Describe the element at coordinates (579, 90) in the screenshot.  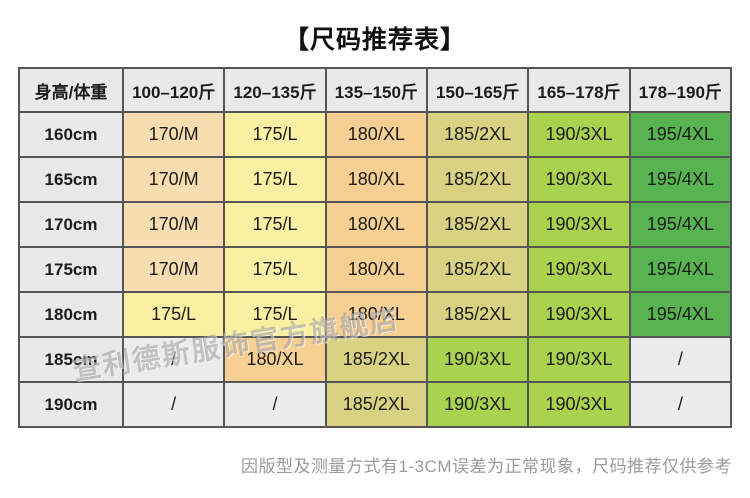
I see `weight-header: 165–178斤` at that location.